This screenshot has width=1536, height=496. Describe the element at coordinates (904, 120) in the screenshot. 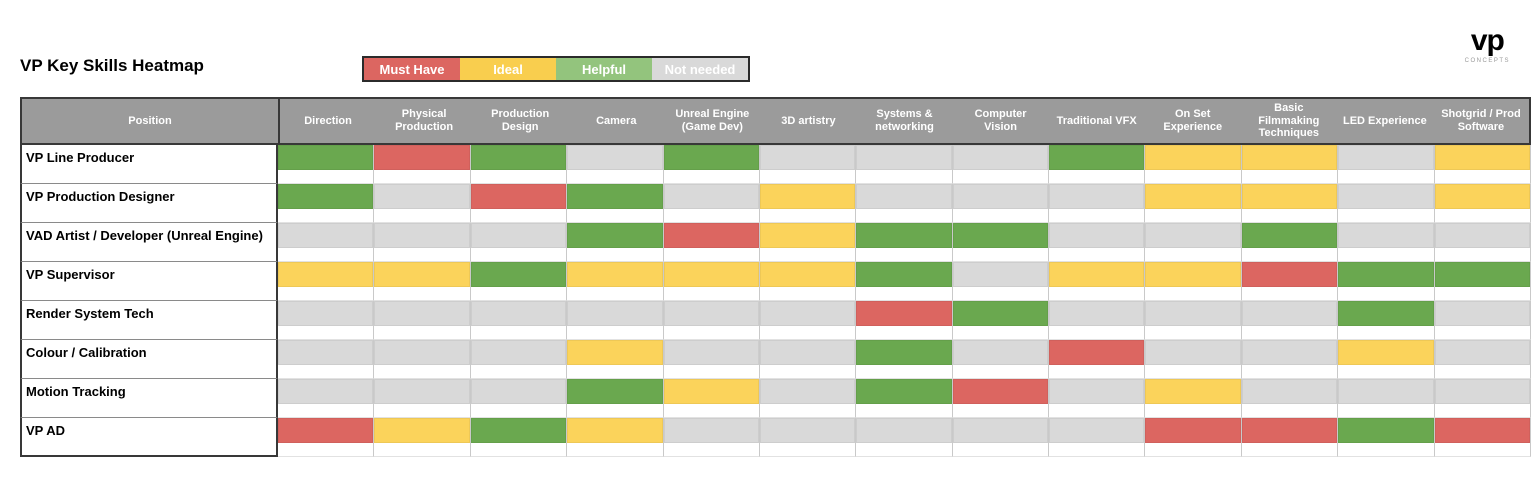

I see `column-header: Systems & networking` at that location.